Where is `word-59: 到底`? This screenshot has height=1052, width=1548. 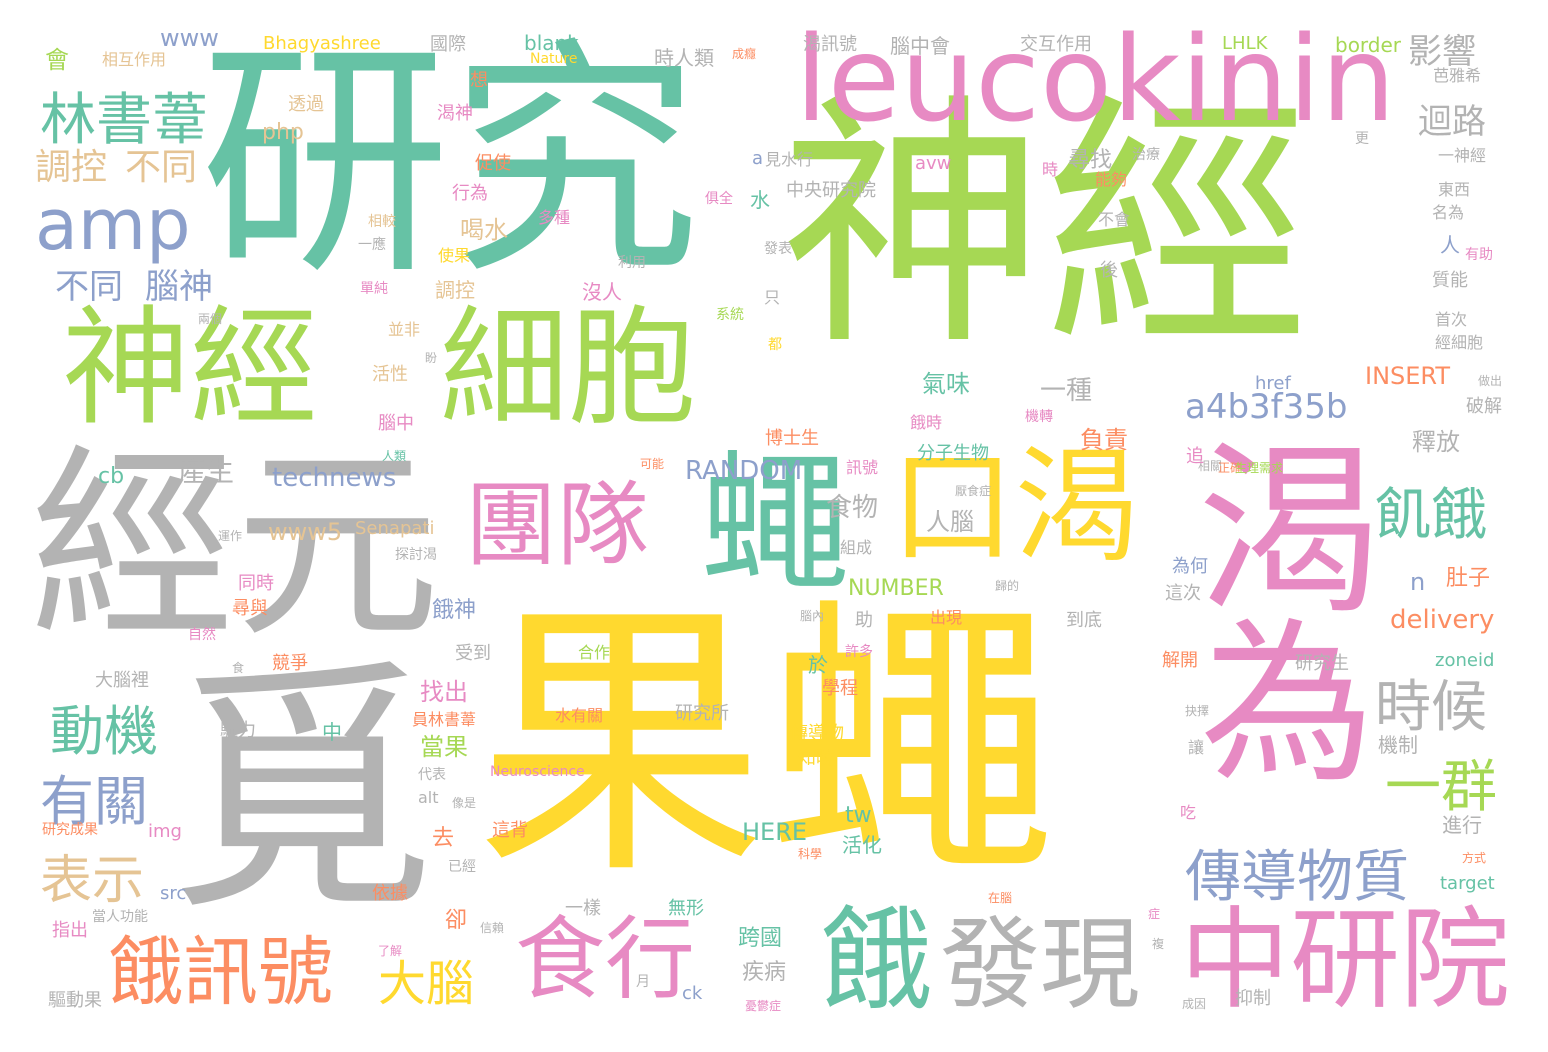 word-59: 到底 is located at coordinates (1084, 620).